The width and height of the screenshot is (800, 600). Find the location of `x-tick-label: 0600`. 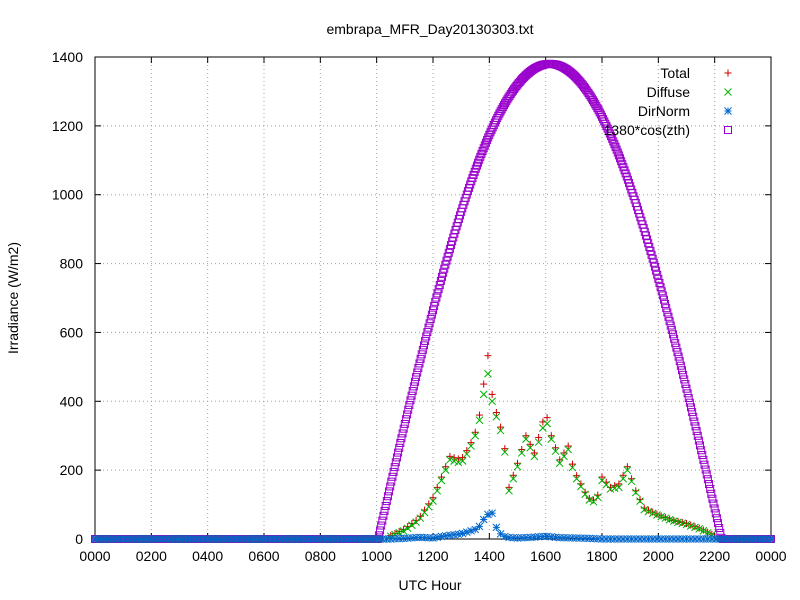

x-tick-label: 0600 is located at coordinates (263, 556).